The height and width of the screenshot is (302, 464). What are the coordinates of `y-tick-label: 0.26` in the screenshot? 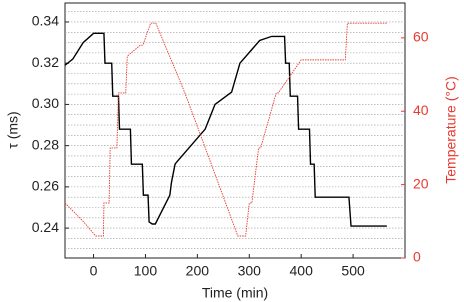 It's located at (45, 186).